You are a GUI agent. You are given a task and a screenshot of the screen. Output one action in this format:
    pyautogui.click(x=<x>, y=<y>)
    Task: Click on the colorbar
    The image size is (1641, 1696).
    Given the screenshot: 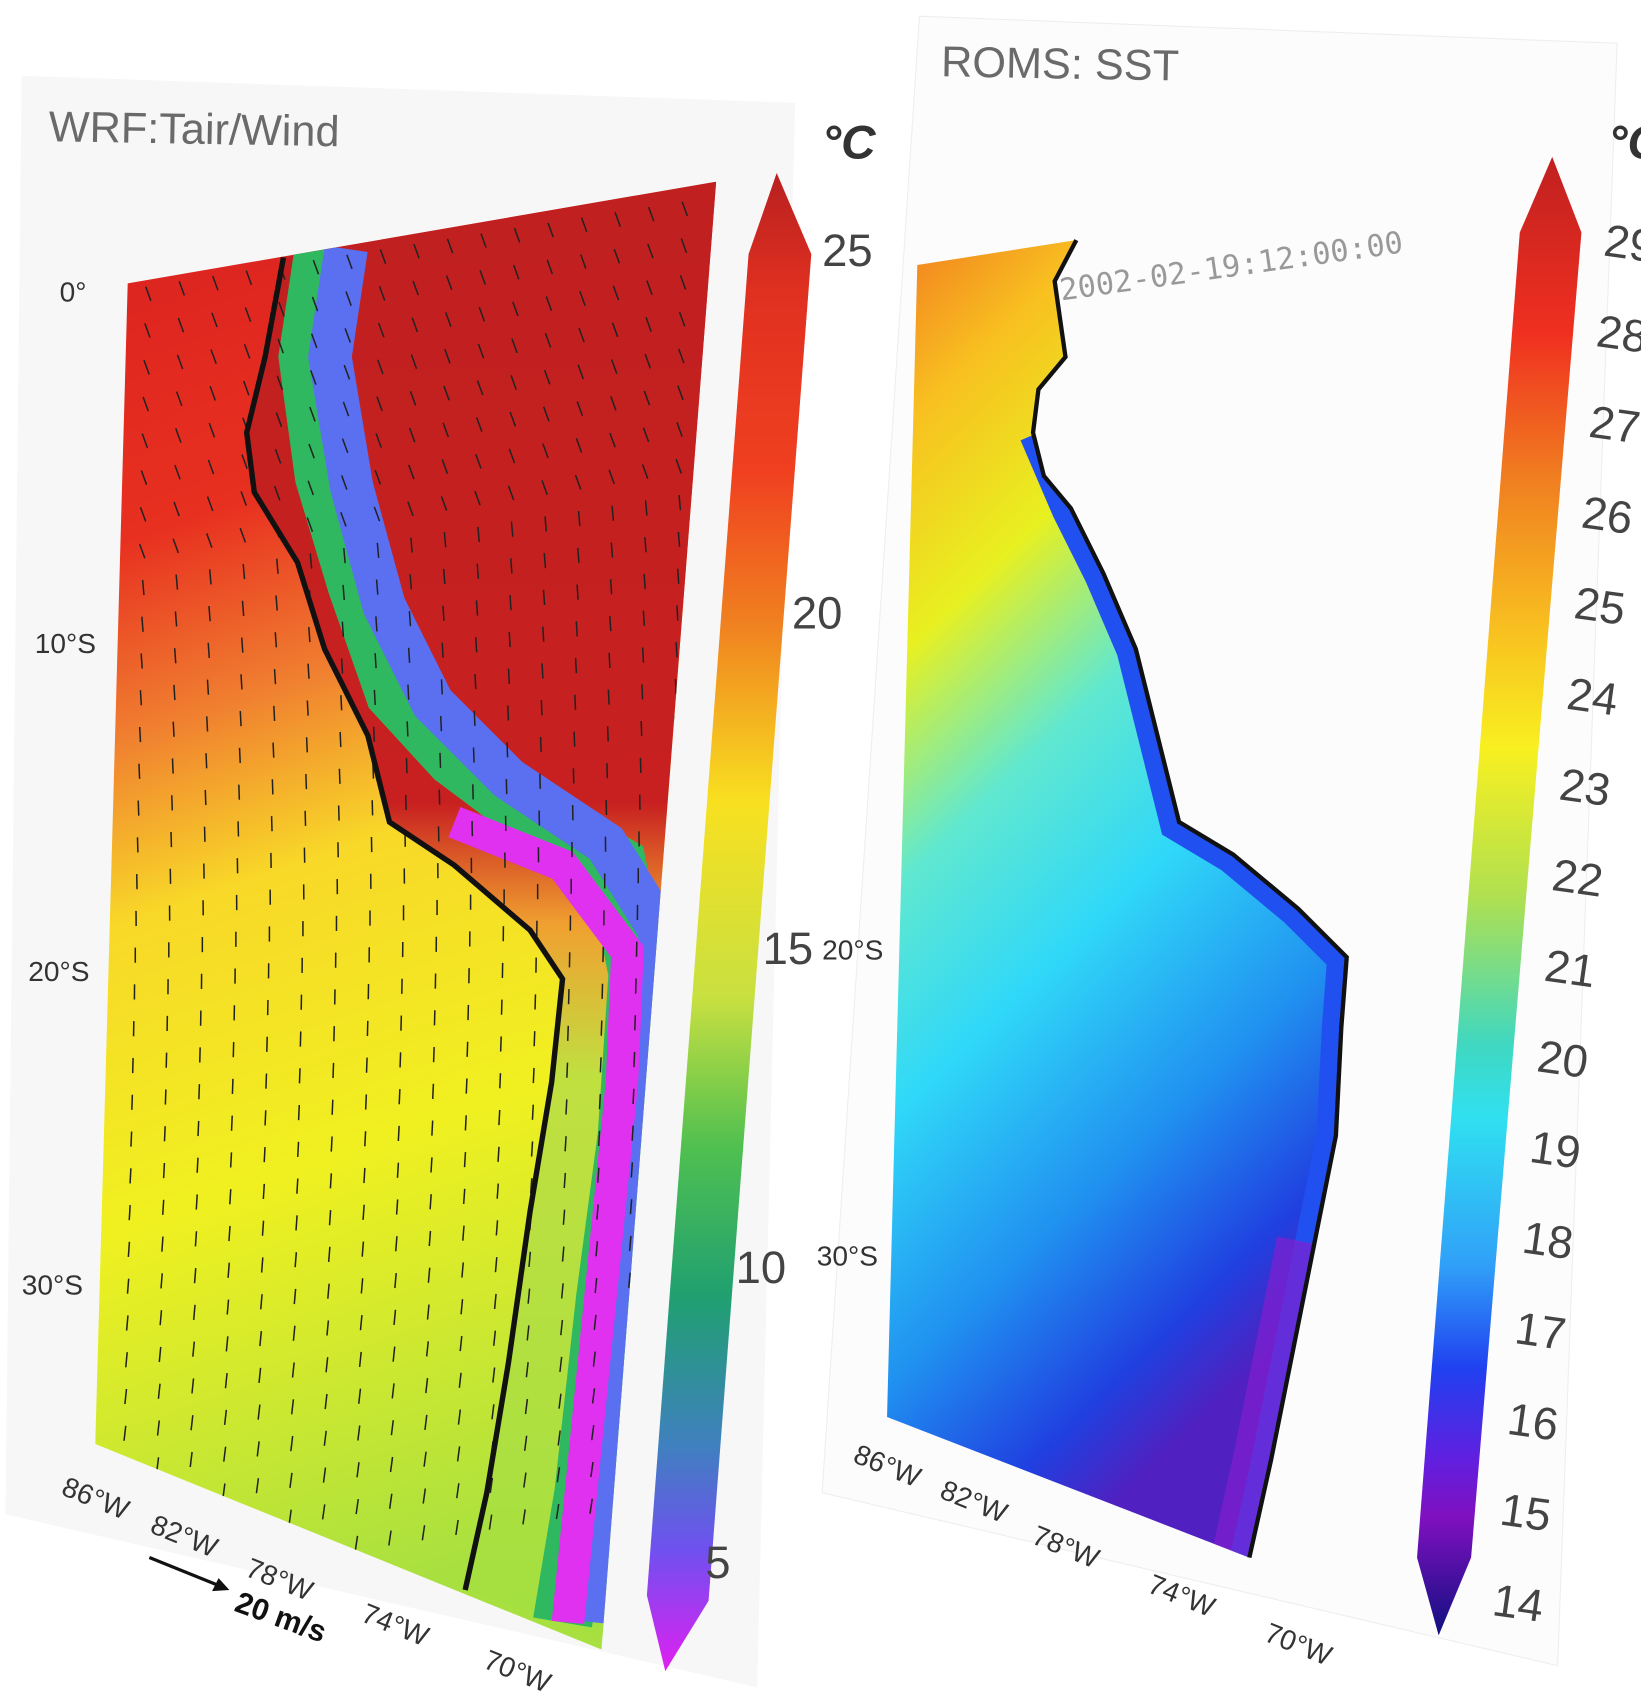 What is the action you would take?
    pyautogui.click(x=729, y=922)
    